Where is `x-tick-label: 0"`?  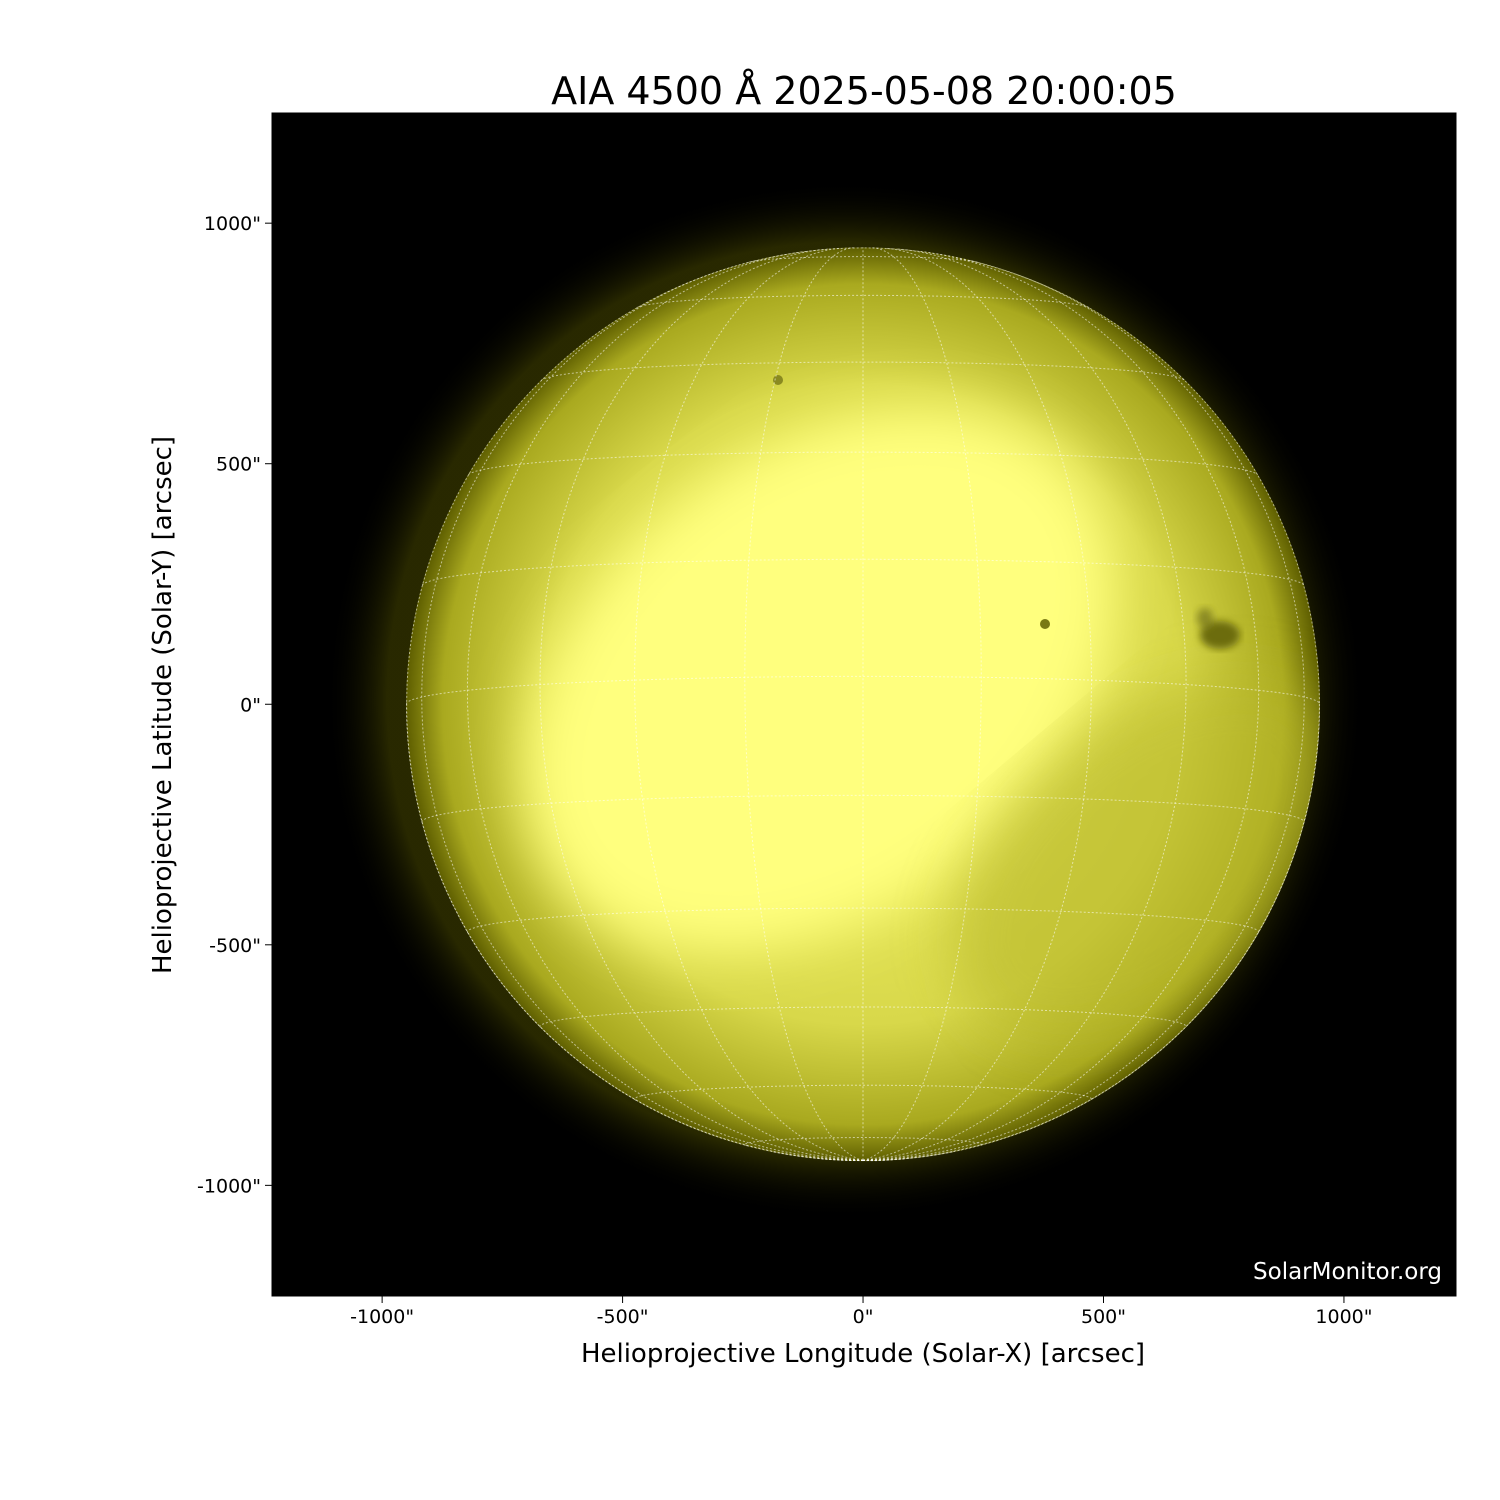
x-tick-label: 0" is located at coordinates (863, 1317).